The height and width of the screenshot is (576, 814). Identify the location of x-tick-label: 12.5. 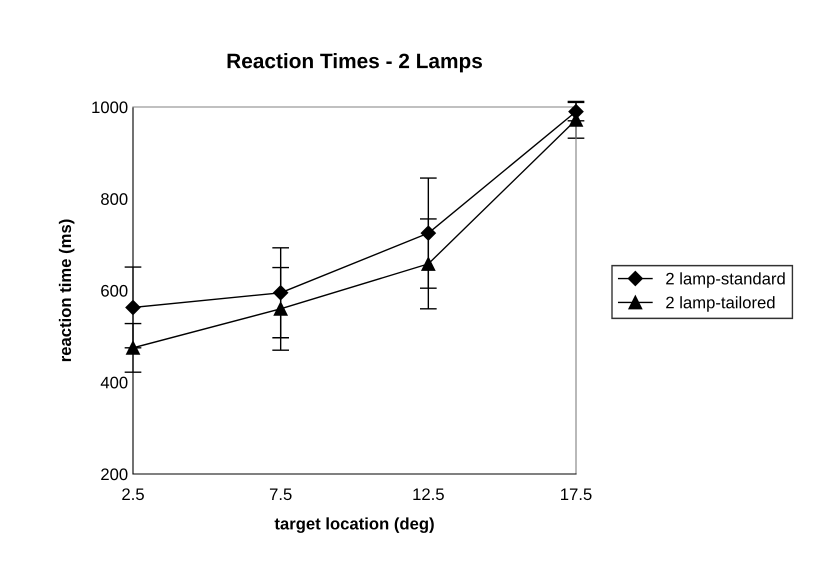
(428, 494).